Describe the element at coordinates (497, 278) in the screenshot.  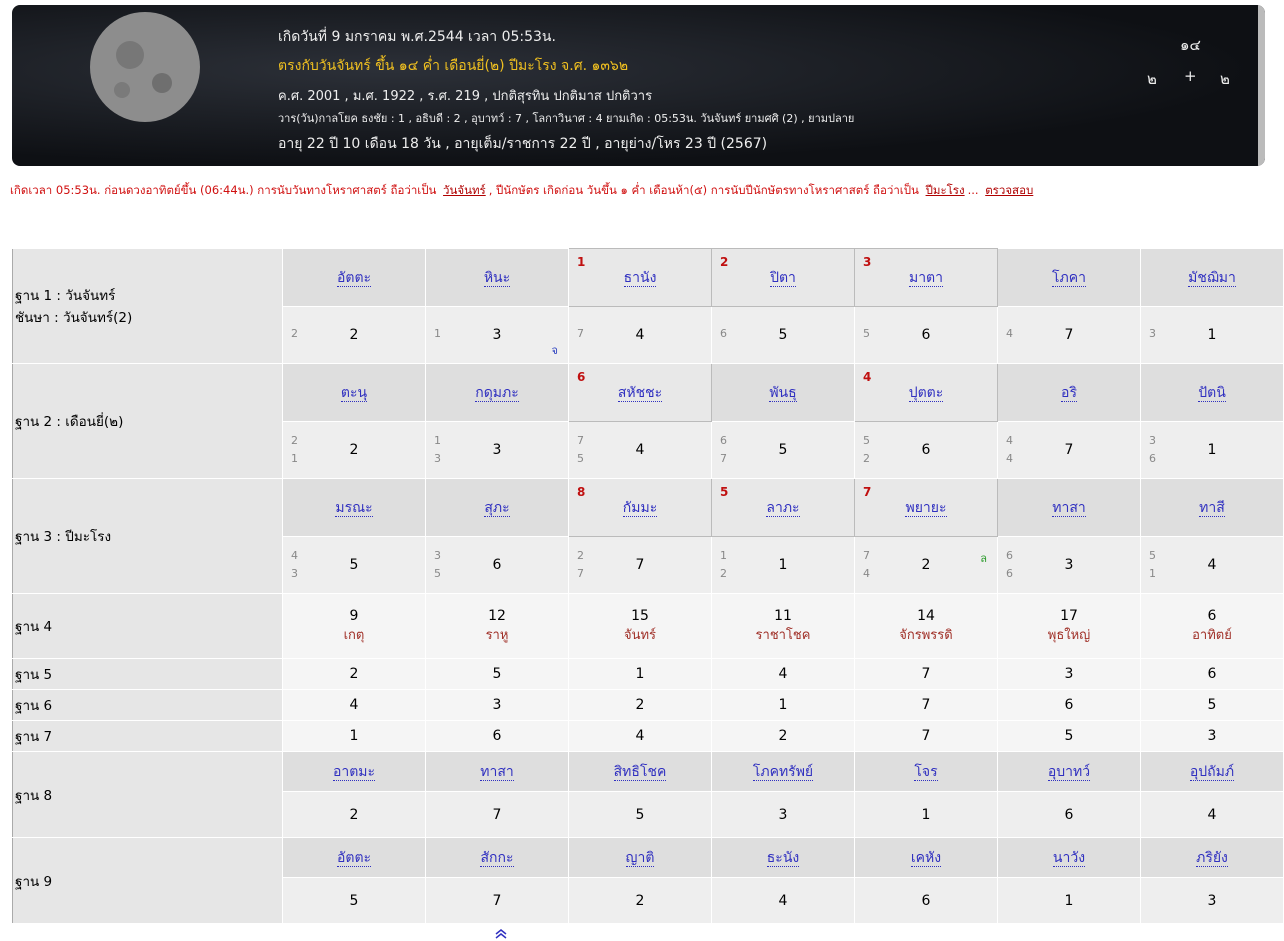
I see `house-name: หินะ` at that location.